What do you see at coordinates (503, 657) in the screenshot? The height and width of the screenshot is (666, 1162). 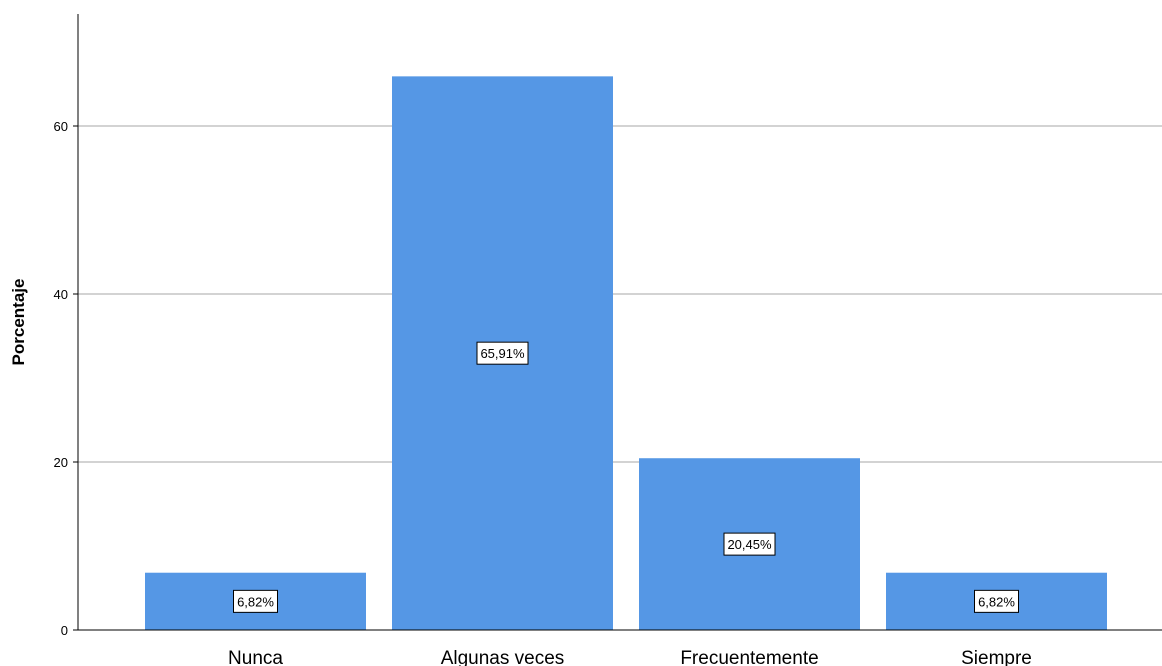 I see `x-category-label: Algunas veces` at bounding box center [503, 657].